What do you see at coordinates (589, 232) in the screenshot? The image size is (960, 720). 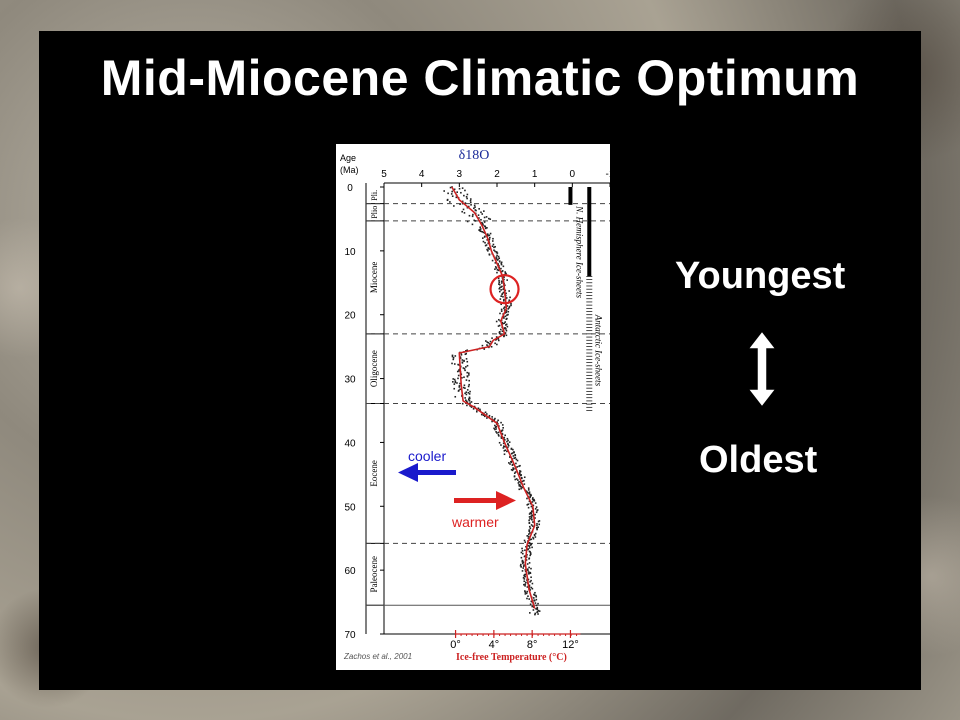 I see `antarctic-ice-bar-solid` at bounding box center [589, 232].